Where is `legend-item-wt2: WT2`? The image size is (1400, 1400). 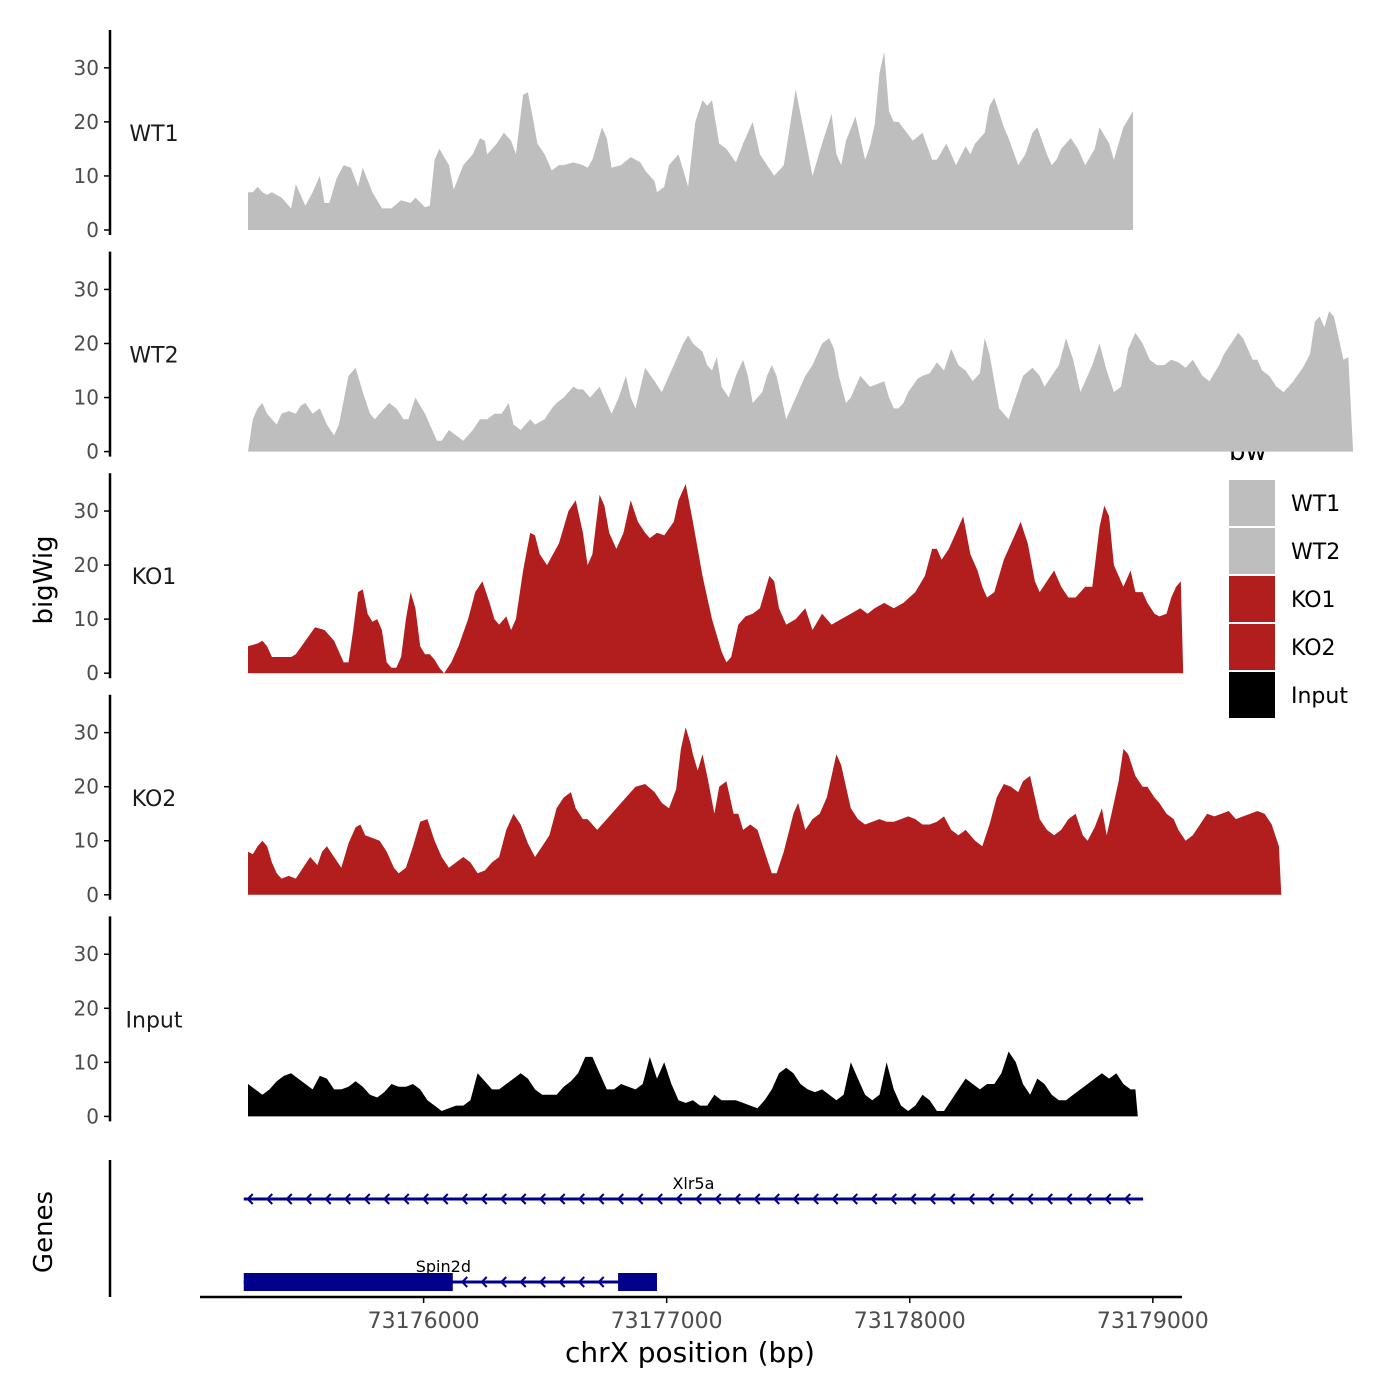 legend-item-wt2: WT2 is located at coordinates (1284, 551).